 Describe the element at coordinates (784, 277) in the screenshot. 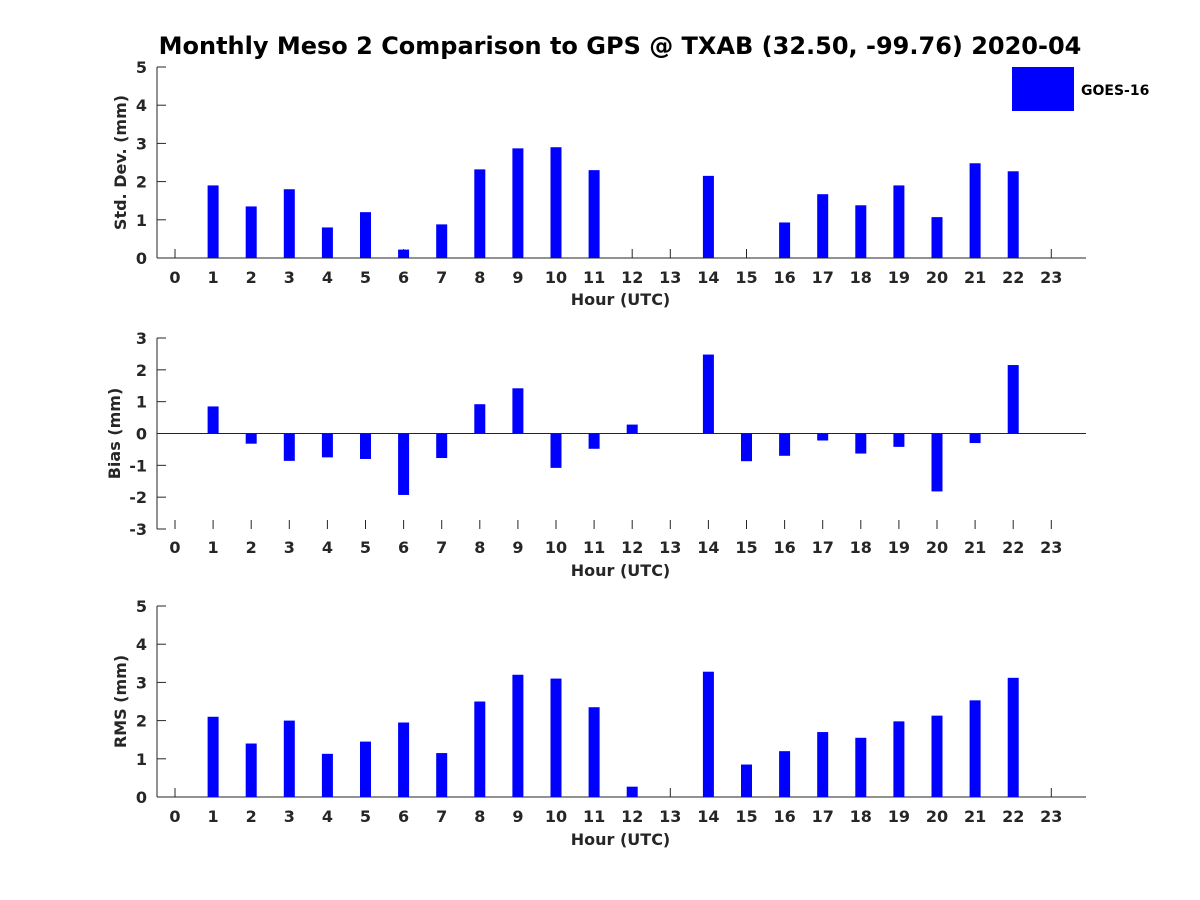

I see `x-tick-label: 16` at that location.